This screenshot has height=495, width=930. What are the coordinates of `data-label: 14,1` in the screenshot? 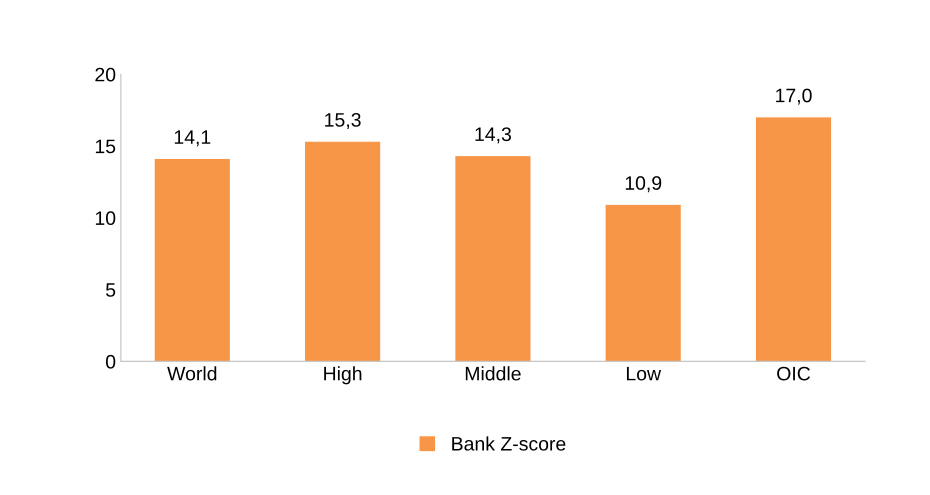 It's located at (192, 138).